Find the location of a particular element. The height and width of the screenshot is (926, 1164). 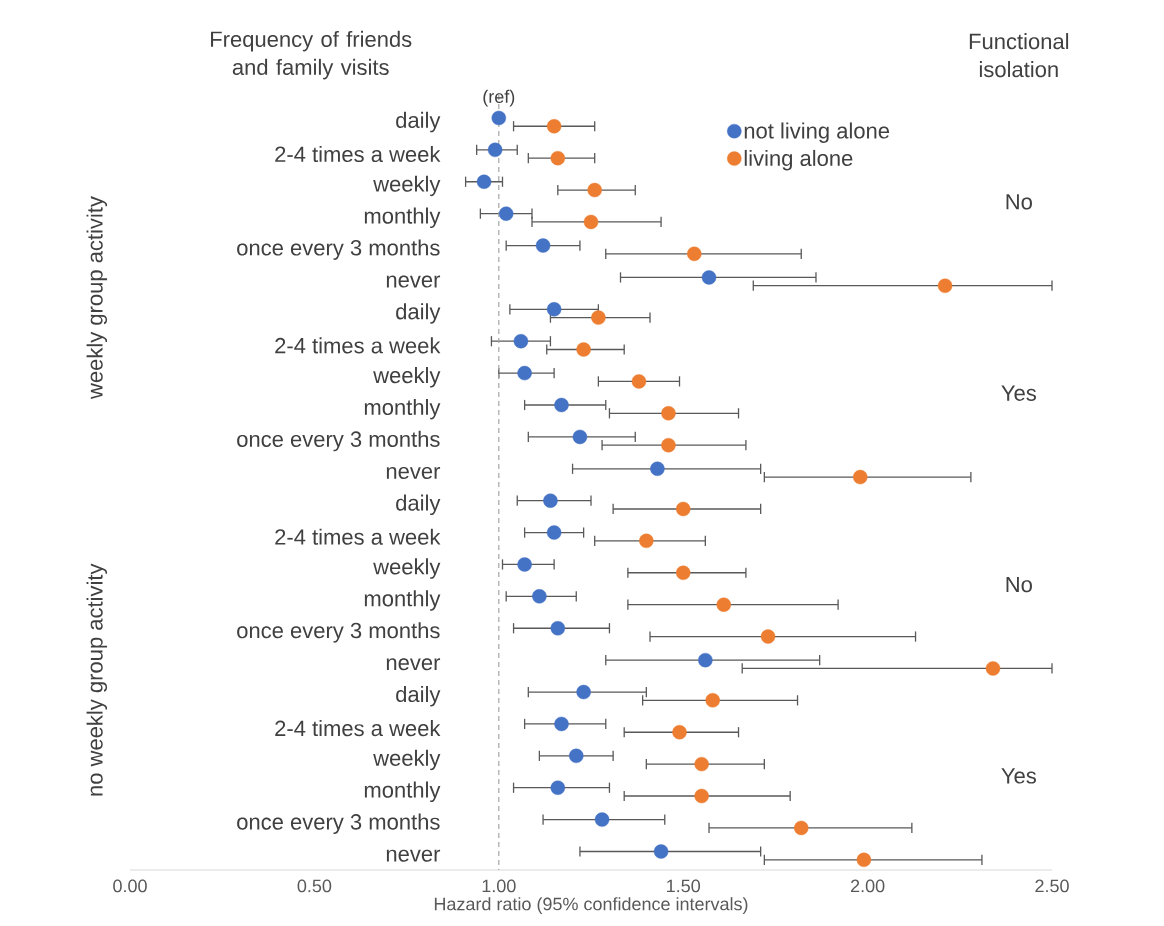

x-tick-label: 2.50 is located at coordinates (1052, 886).